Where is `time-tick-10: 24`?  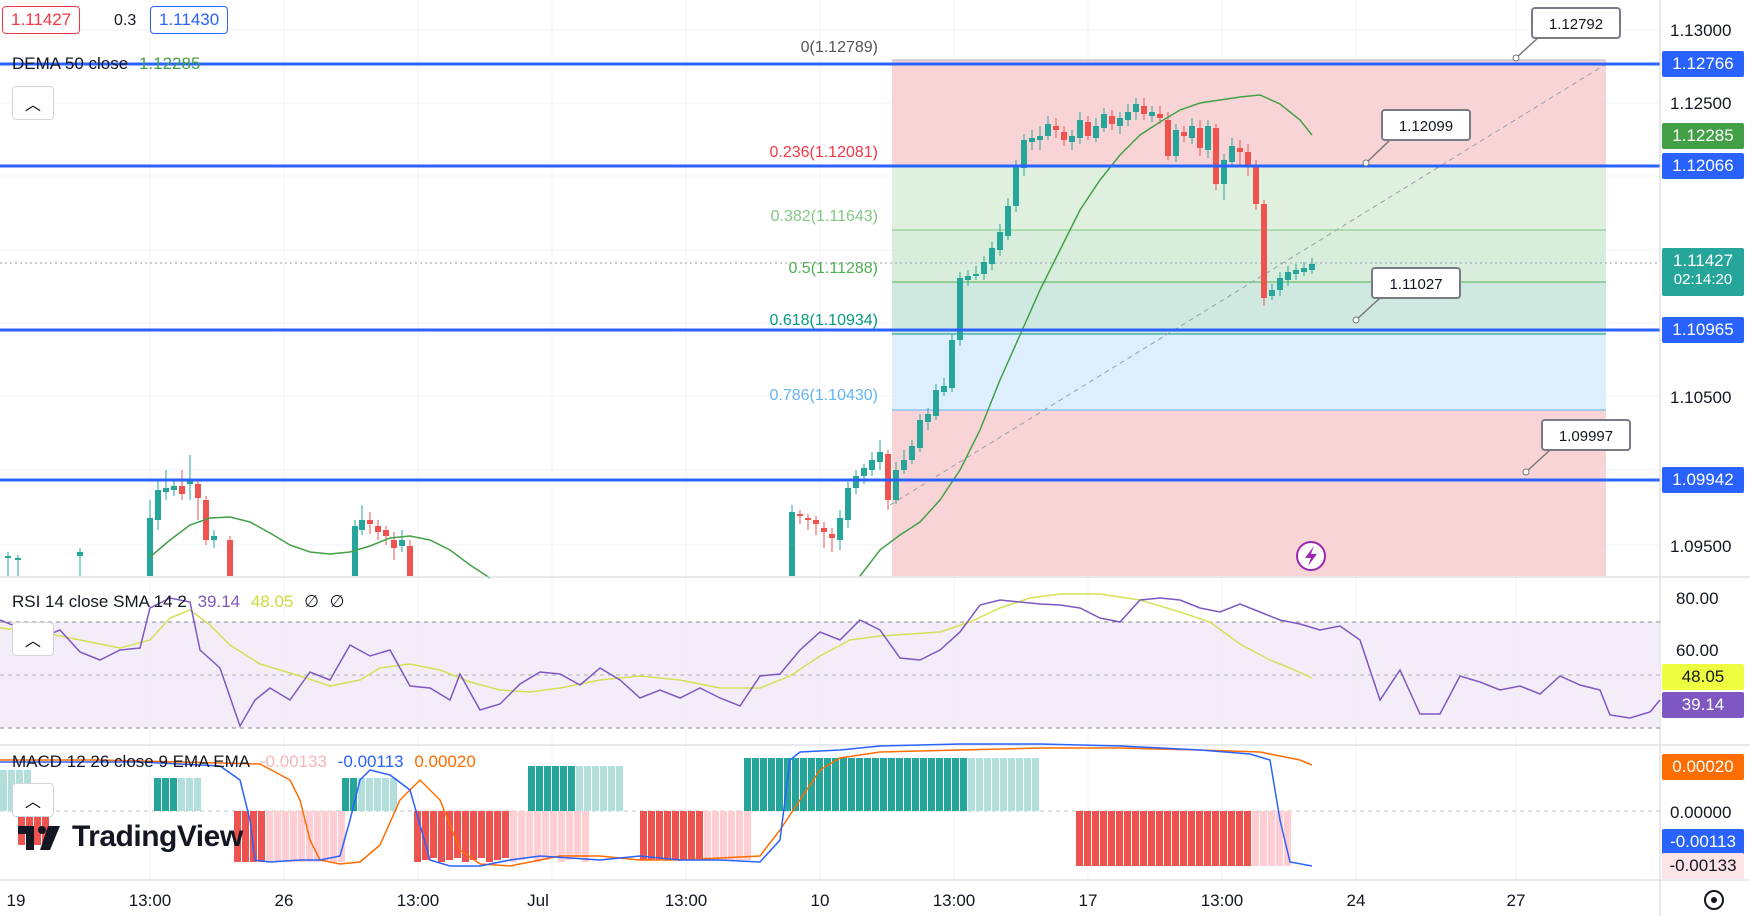
time-tick-10: 24 is located at coordinates (1356, 900).